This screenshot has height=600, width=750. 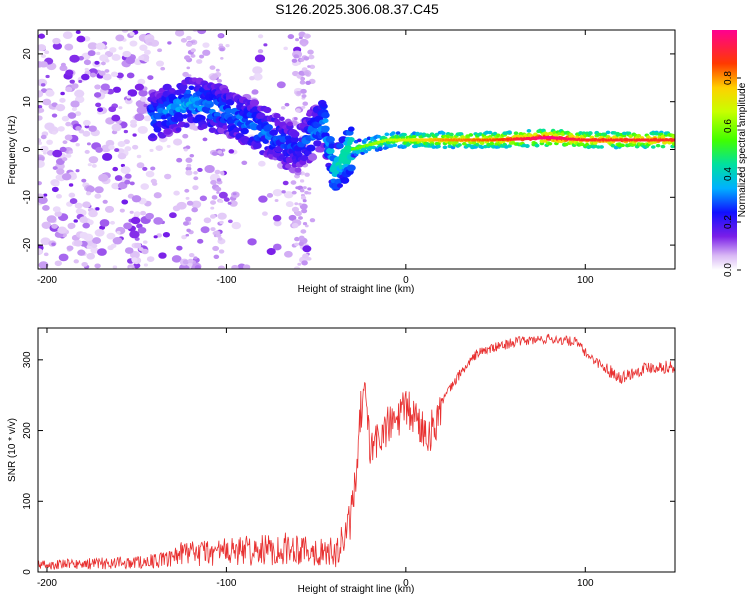 I want to click on x-tick-label: 0, so click(x=406, y=583).